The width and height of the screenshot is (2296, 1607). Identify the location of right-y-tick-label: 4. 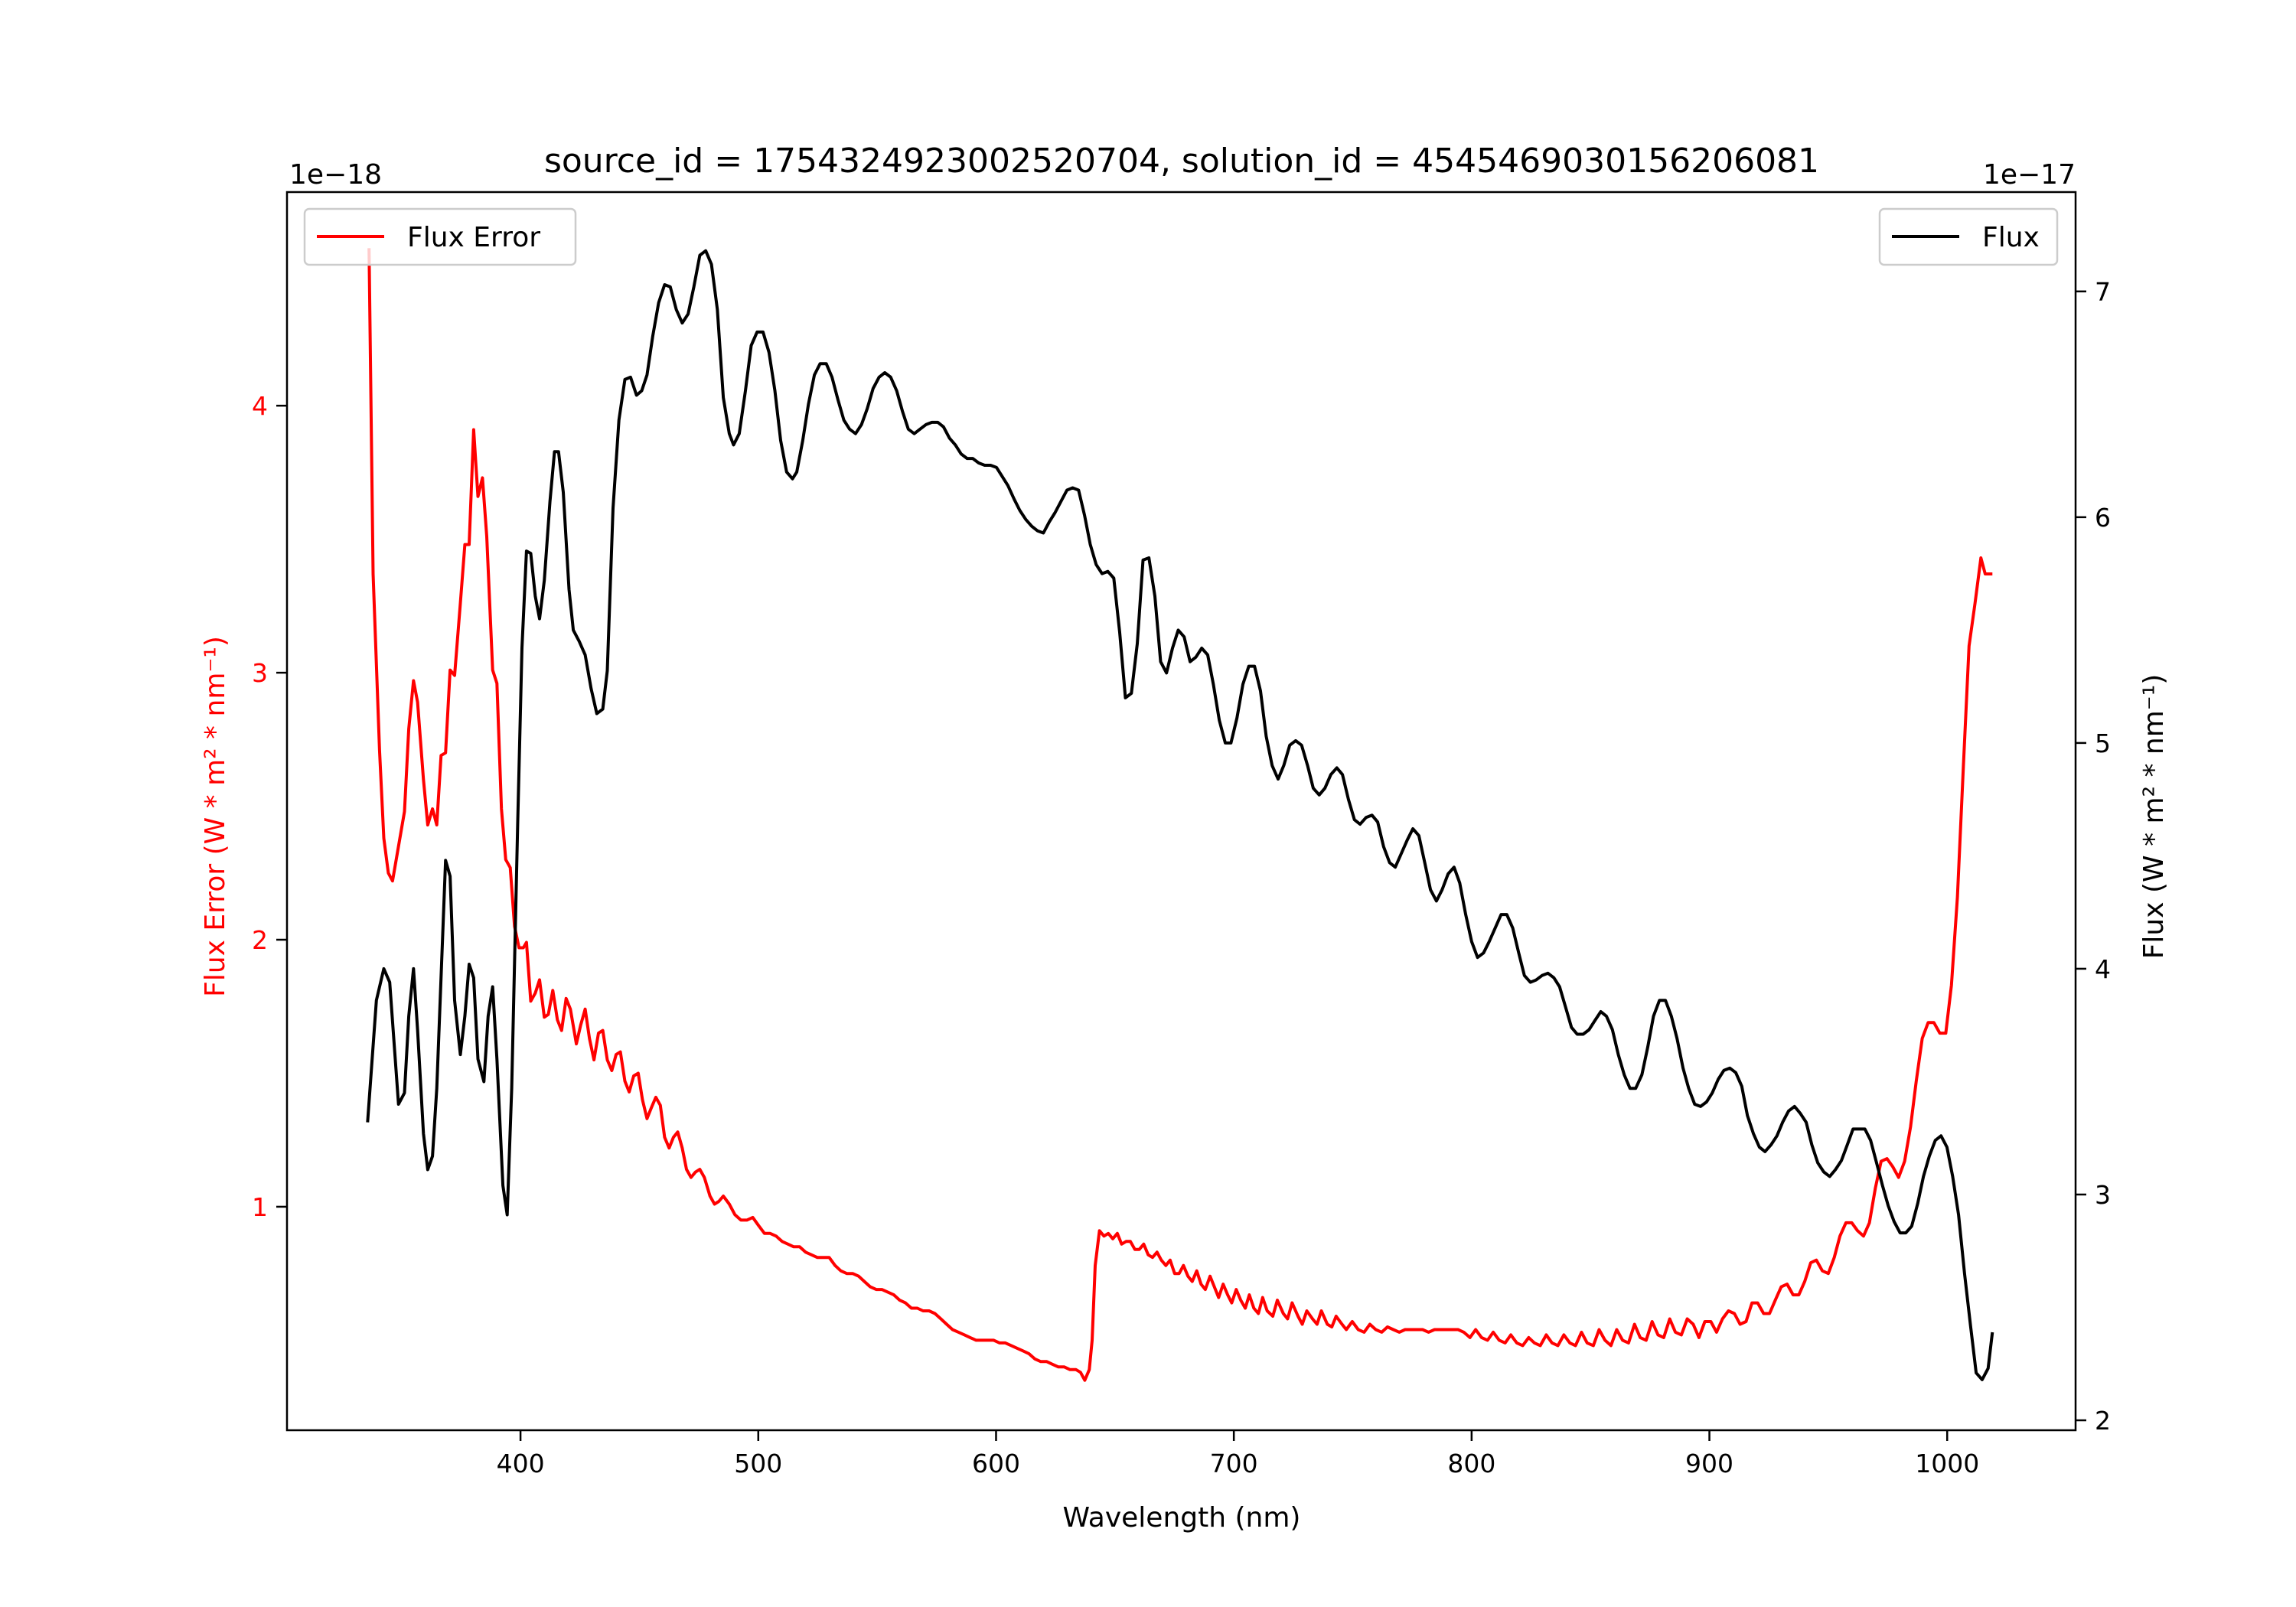
(2103, 969).